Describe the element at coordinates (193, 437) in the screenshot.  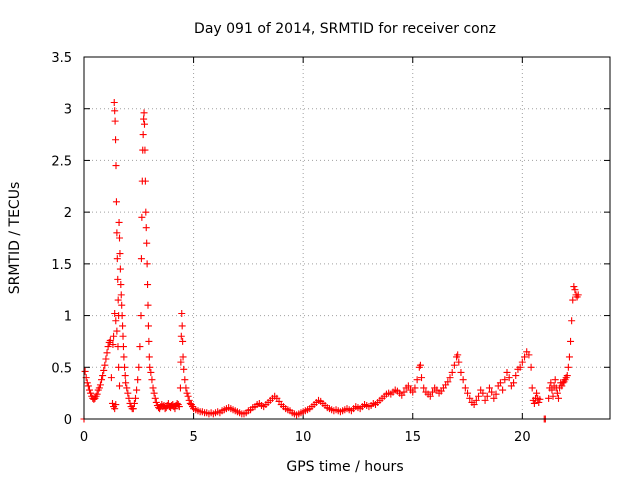
I see `x-tick-label: 5` at that location.